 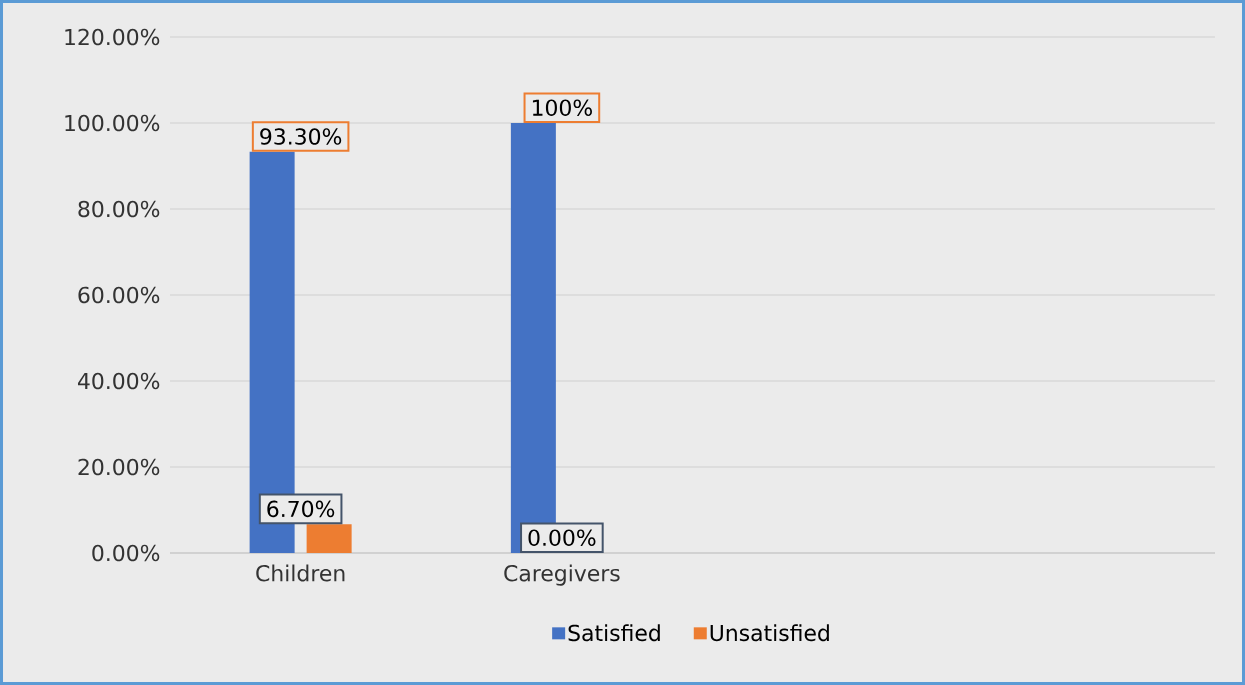 I want to click on data-label: 0.00%, so click(x=562, y=537).